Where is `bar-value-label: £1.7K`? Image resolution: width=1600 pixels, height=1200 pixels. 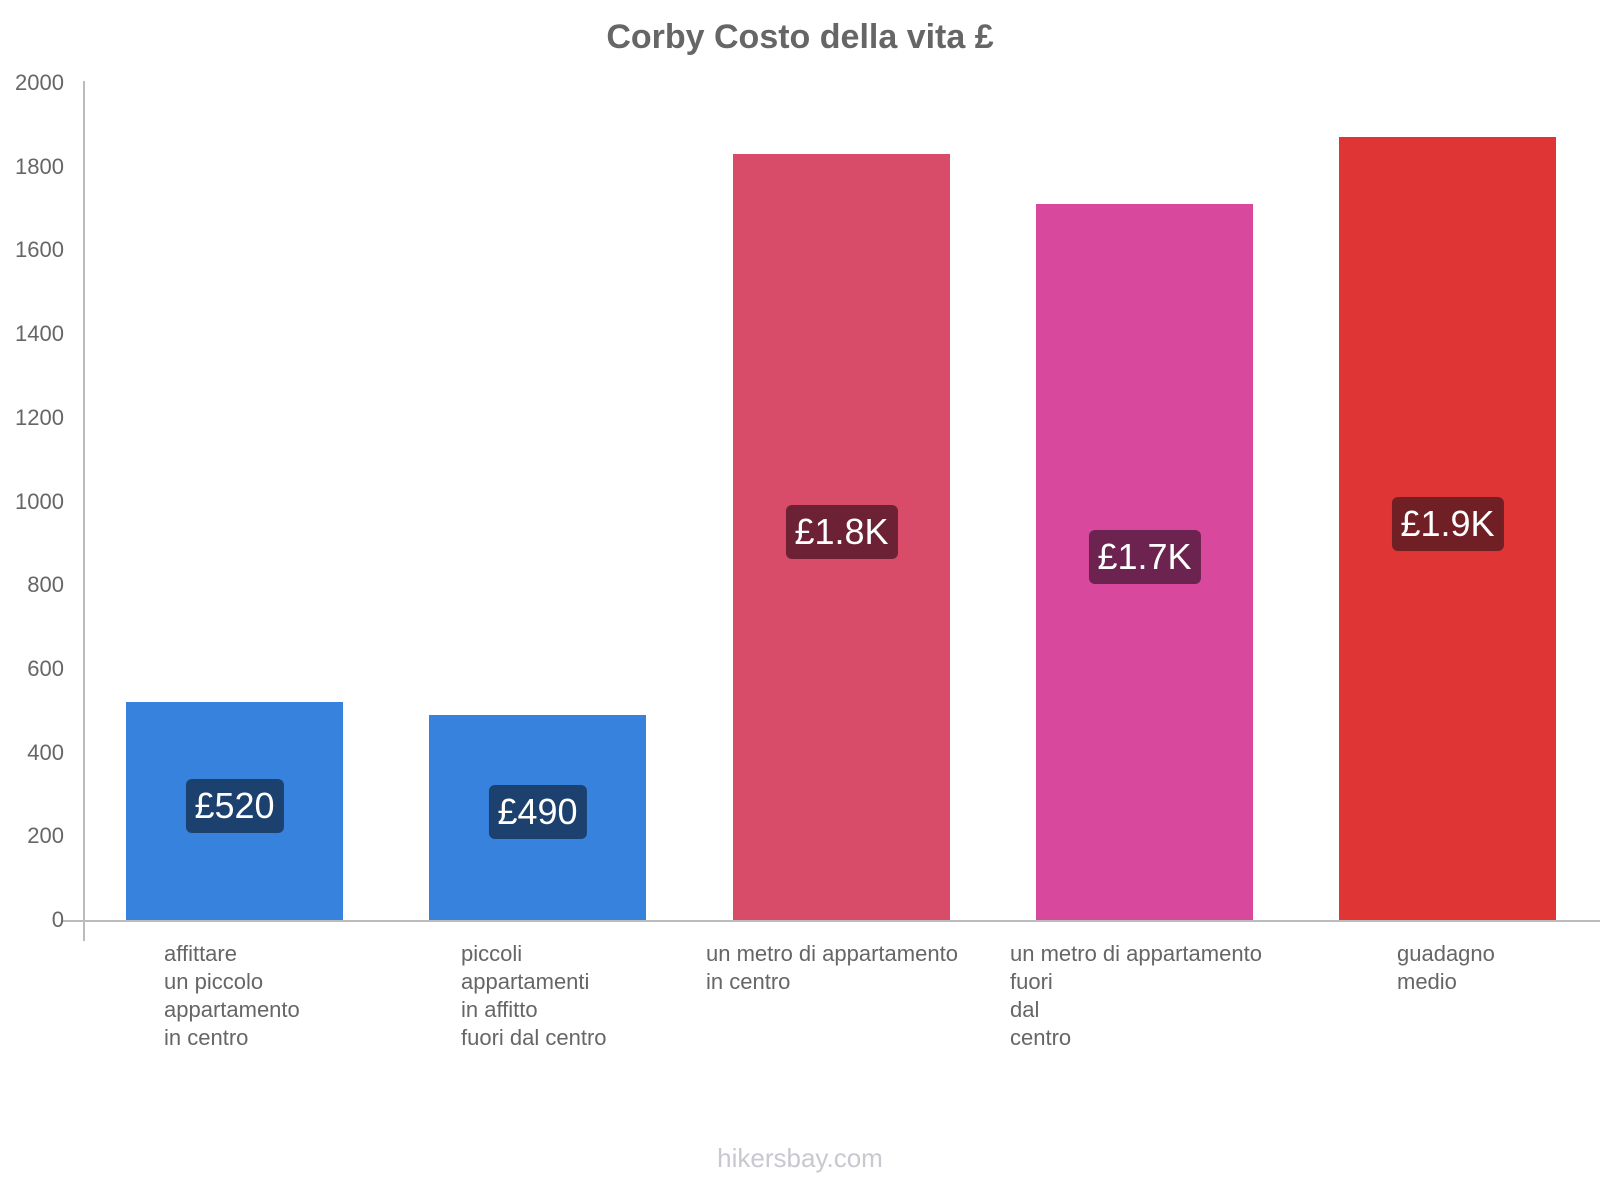 bar-value-label: £1.7K is located at coordinates (1144, 557).